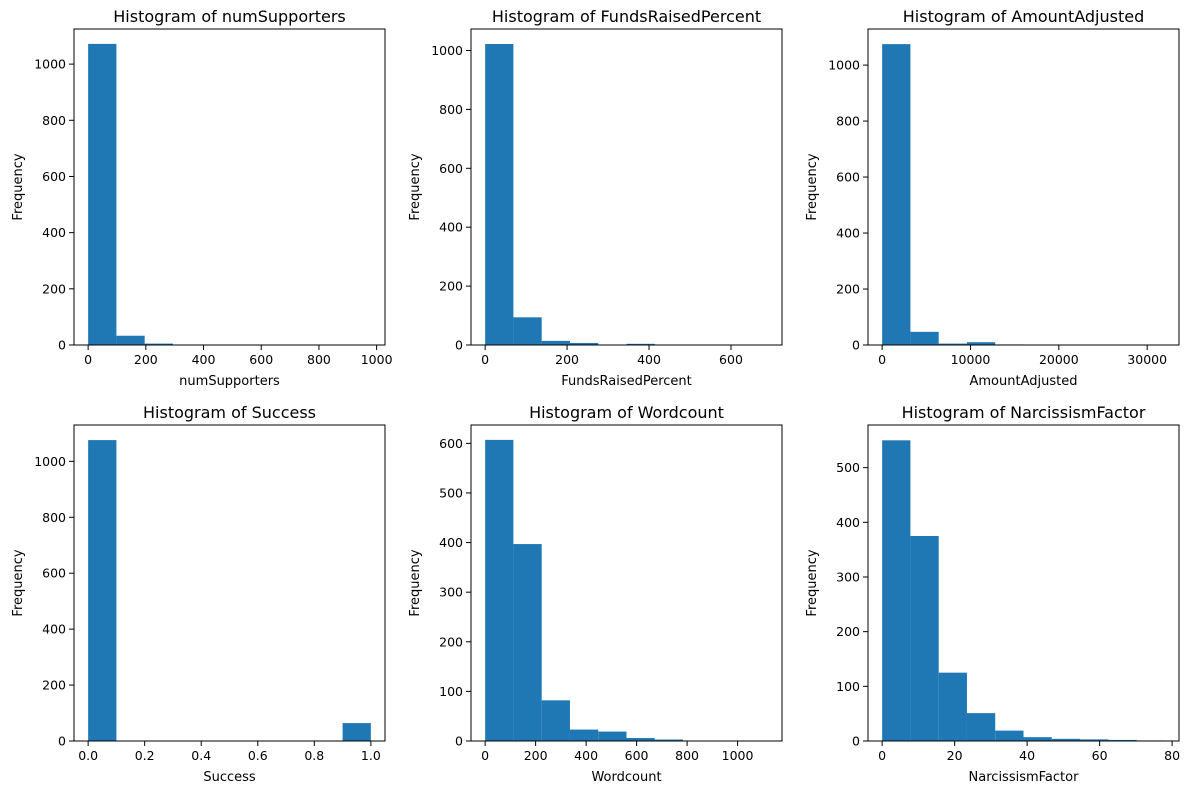  Describe the element at coordinates (1024, 777) in the screenshot. I see `x-axis-label: NarcissismFactor` at that location.